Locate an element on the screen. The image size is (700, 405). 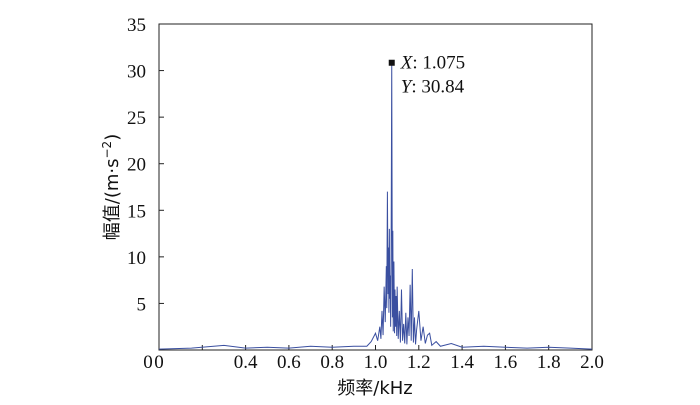
y-tick-label: 15 is located at coordinates (136, 211).